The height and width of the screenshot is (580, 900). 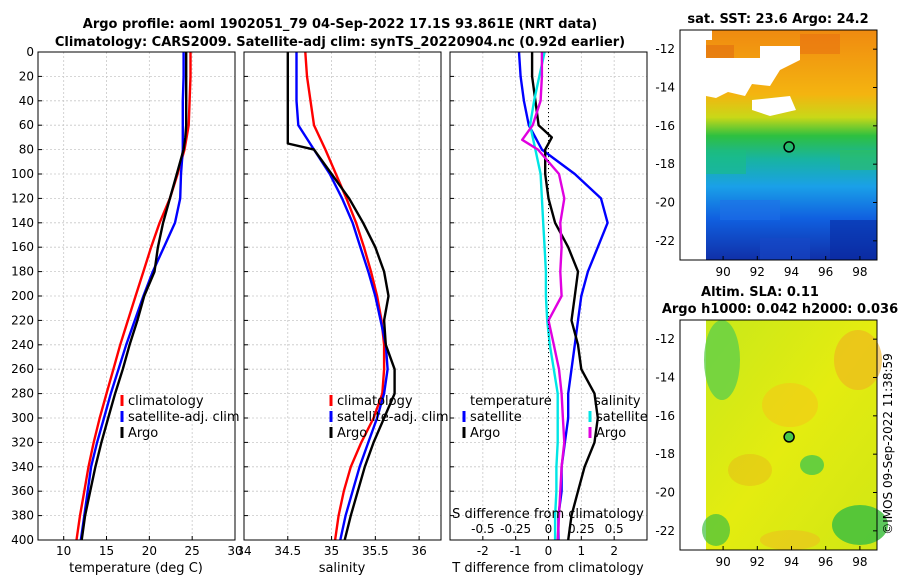 What do you see at coordinates (30, 52) in the screenshot?
I see `ytick-label: 0` at bounding box center [30, 52].